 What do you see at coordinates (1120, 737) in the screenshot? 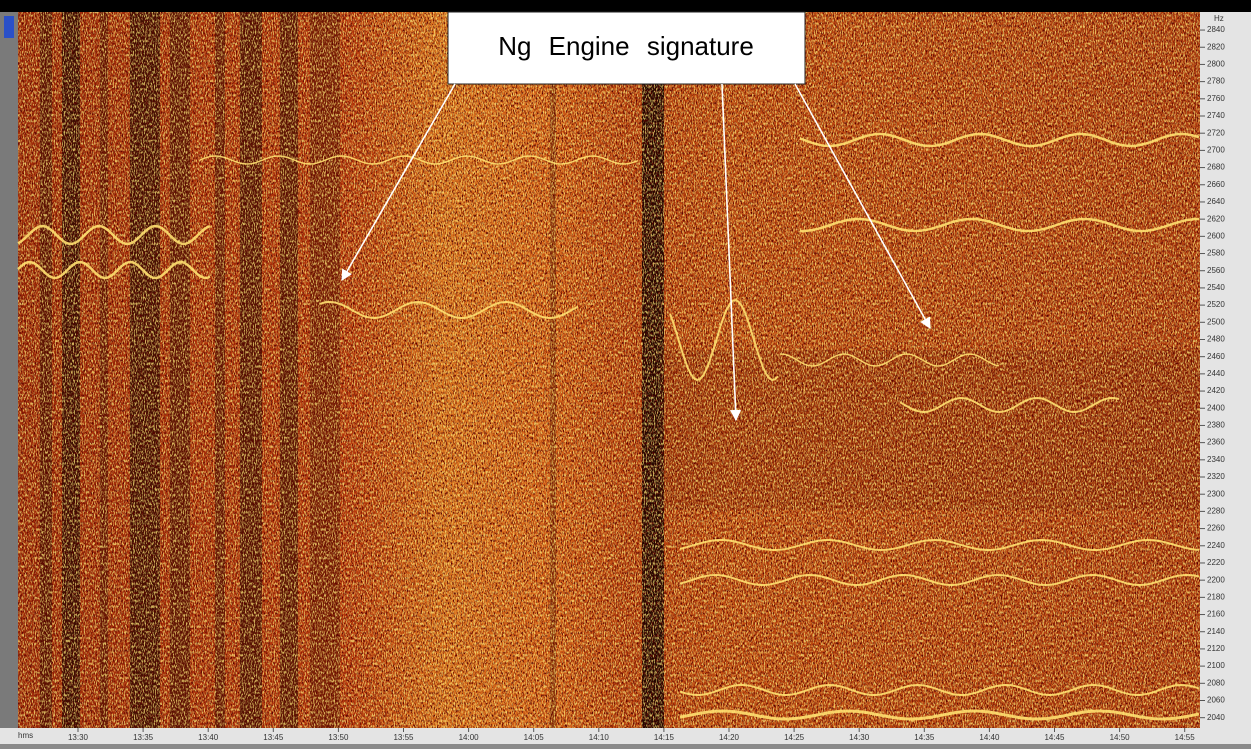
I see `x-tick-label: 14:50` at bounding box center [1120, 737].